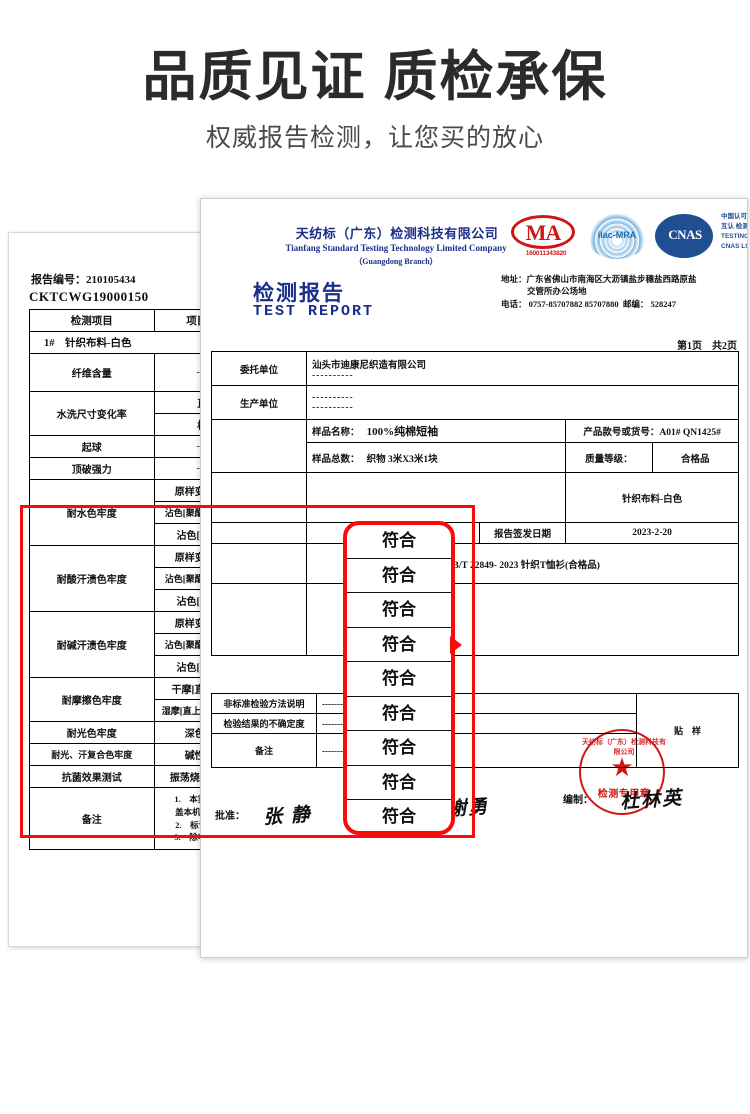 The width and height of the screenshot is (750, 1114). What do you see at coordinates (92, 446) in the screenshot?
I see `left-row-item: 起球` at bounding box center [92, 446].